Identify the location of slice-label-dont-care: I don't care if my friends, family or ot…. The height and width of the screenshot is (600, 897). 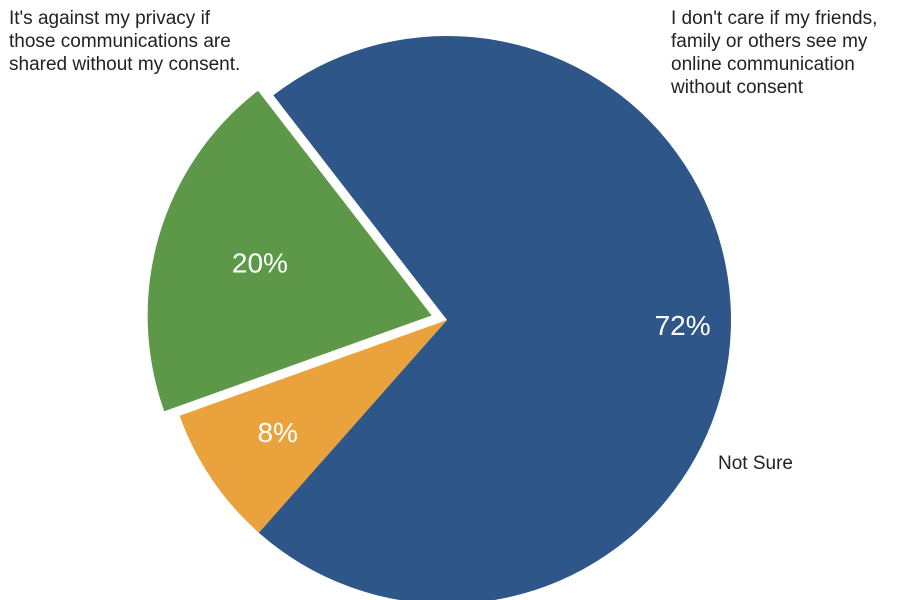
(774, 53).